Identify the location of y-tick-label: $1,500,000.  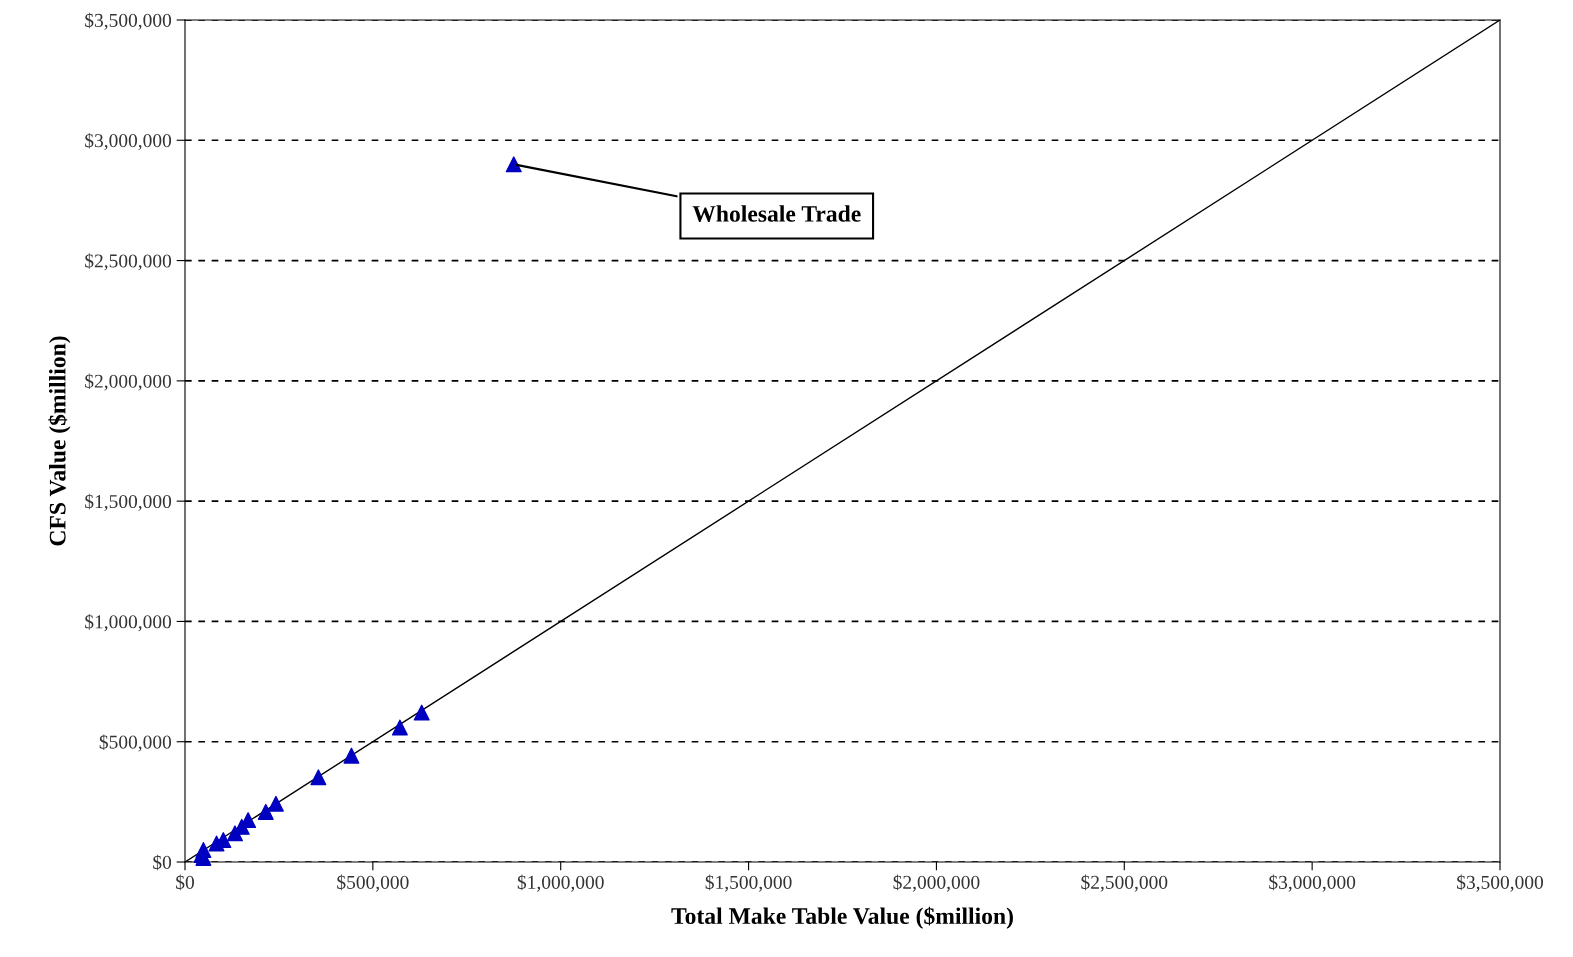
(128, 502).